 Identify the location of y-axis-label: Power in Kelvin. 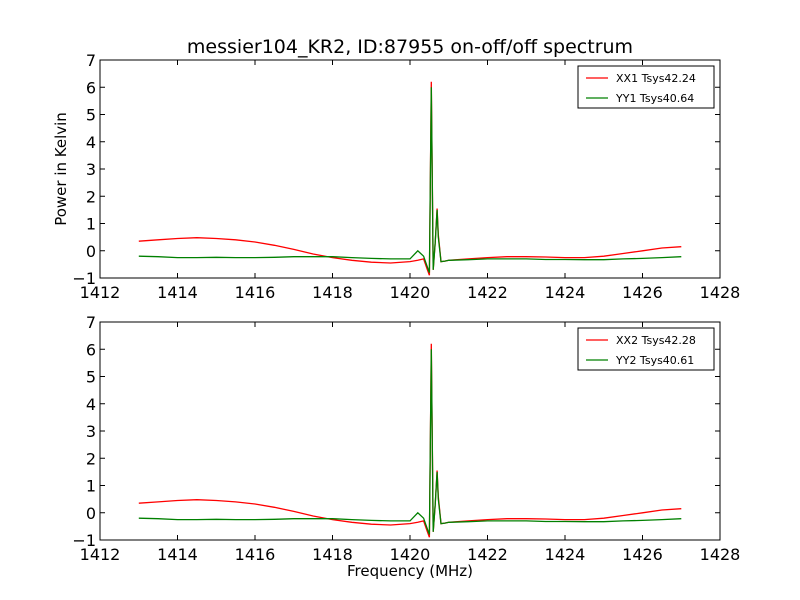
(61, 169).